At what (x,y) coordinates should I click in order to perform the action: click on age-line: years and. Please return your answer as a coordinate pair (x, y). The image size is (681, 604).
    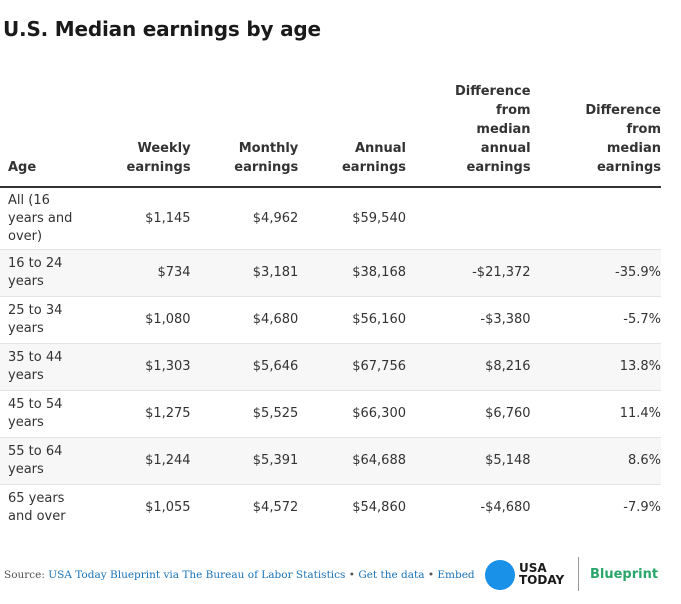
    Looking at the image, I should click on (40, 218).